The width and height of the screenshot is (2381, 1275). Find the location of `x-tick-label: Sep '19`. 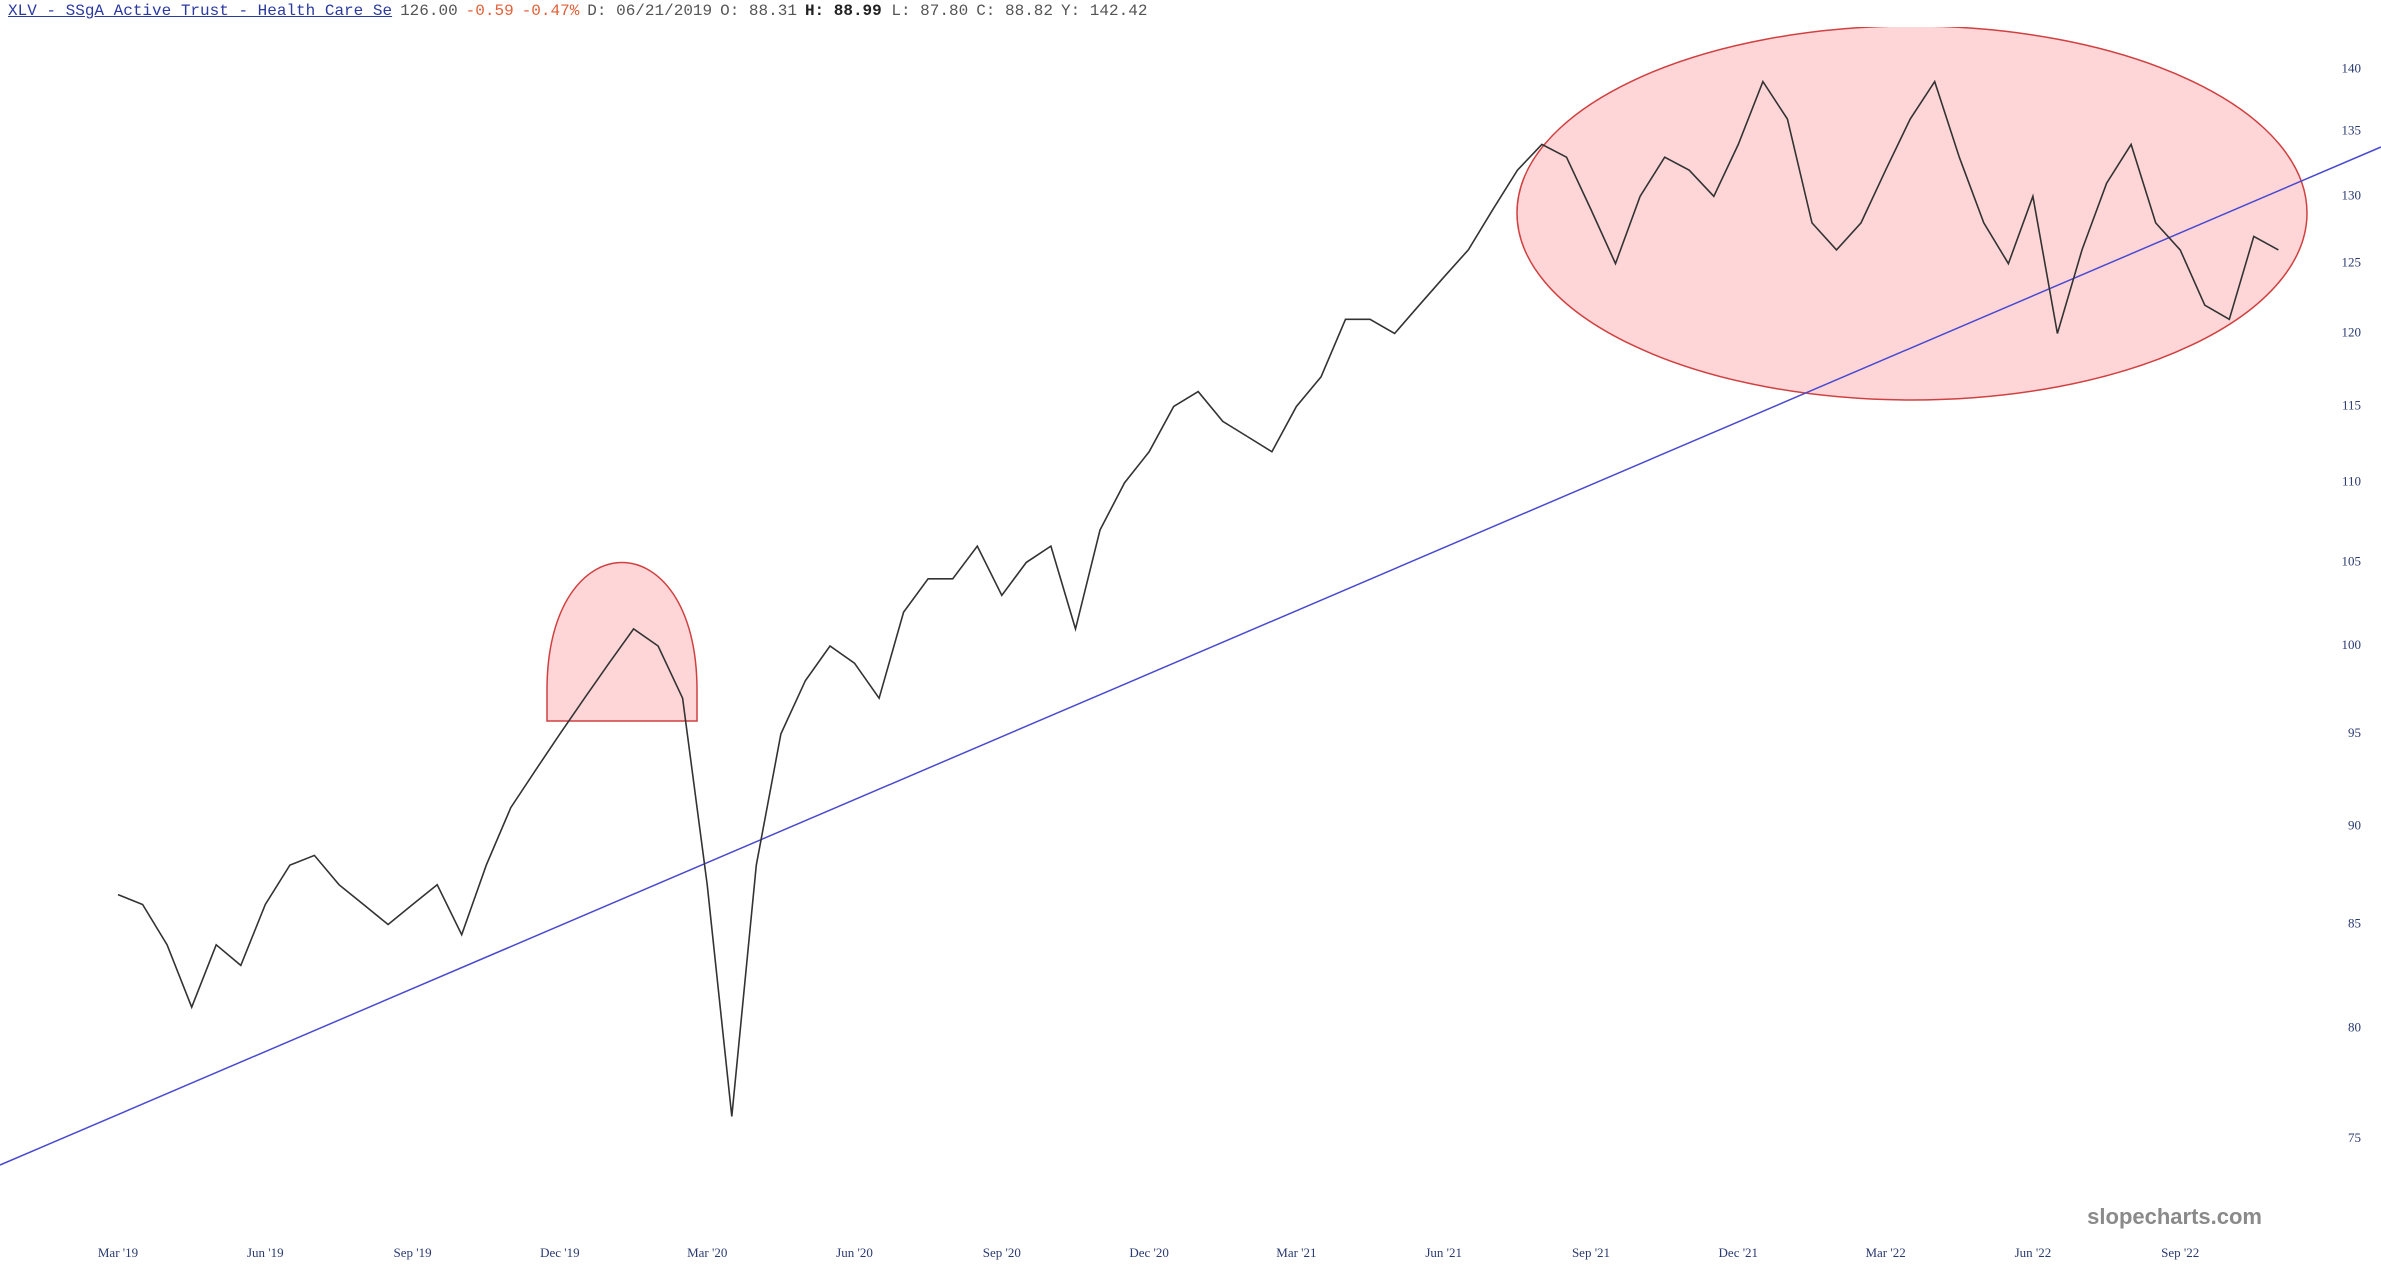

x-tick-label: Sep '19 is located at coordinates (413, 1252).